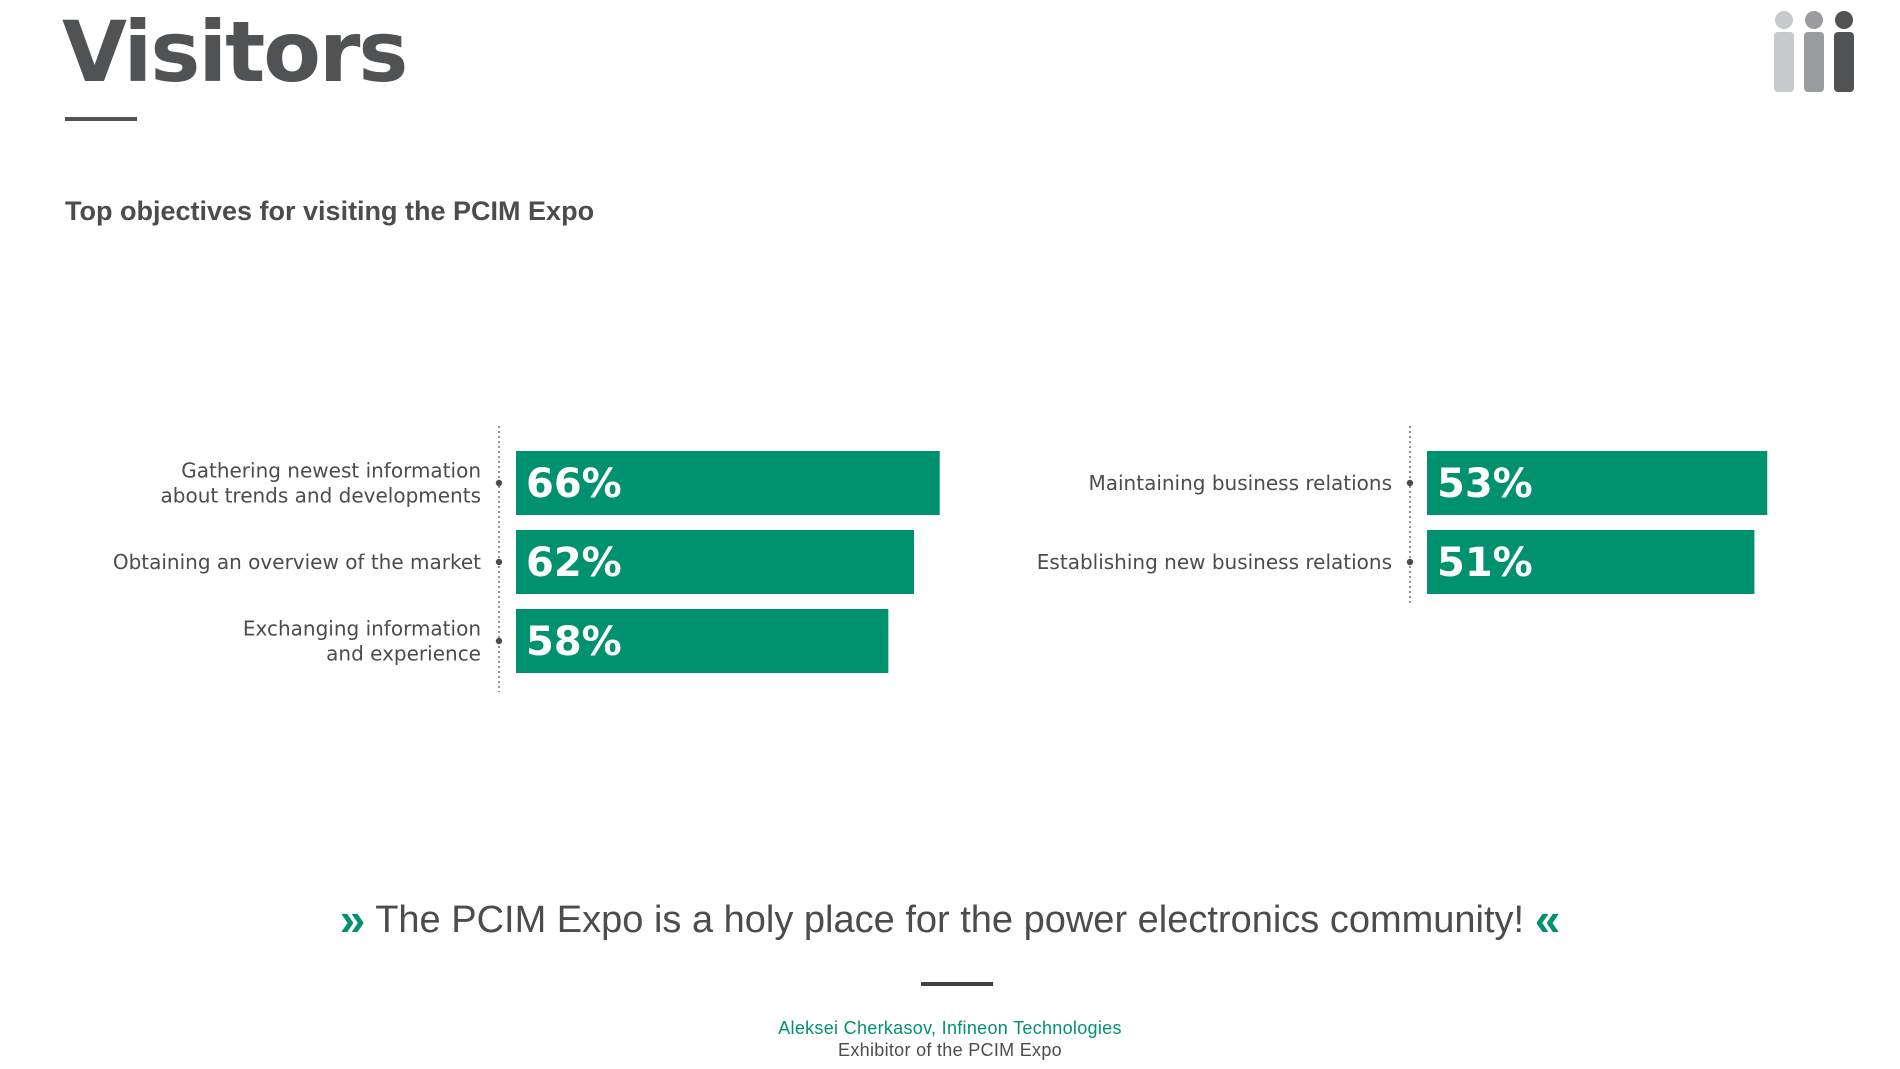  What do you see at coordinates (362, 641) in the screenshot?
I see `category-label: Exchanging information and experience` at bounding box center [362, 641].